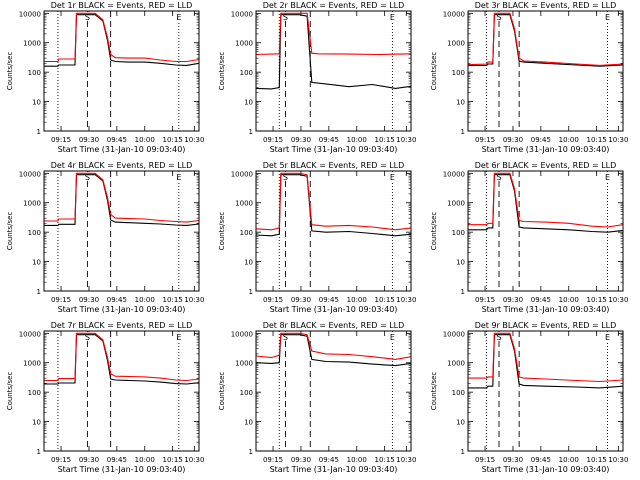  Describe the element at coordinates (334, 165) in the screenshot. I see `chart-title: Det 5r BLACK = Events, RED = LLD` at that location.